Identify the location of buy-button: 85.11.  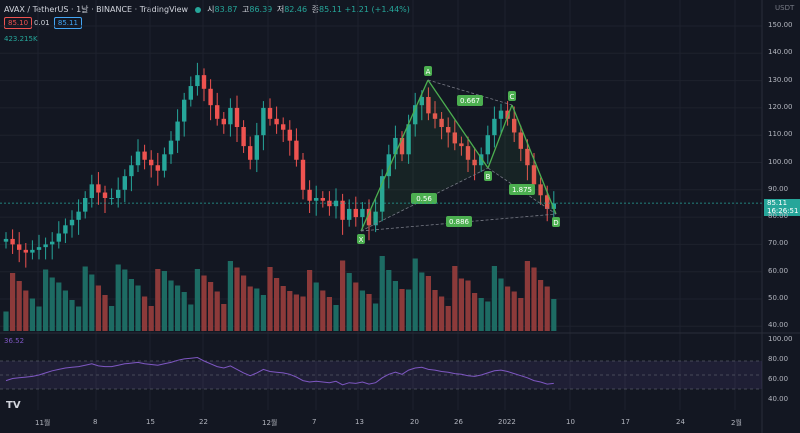
(67, 23).